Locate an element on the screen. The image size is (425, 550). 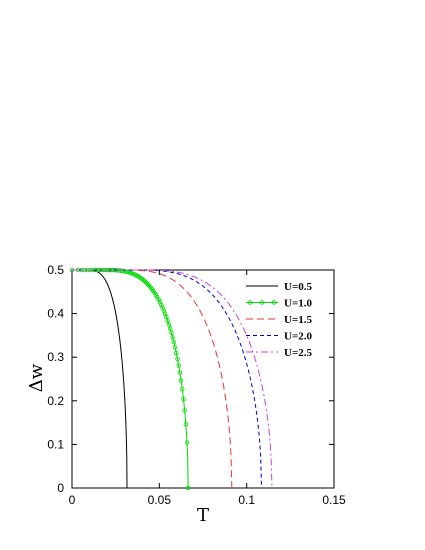
legend-label-3: U=2.0 is located at coordinates (298, 337).